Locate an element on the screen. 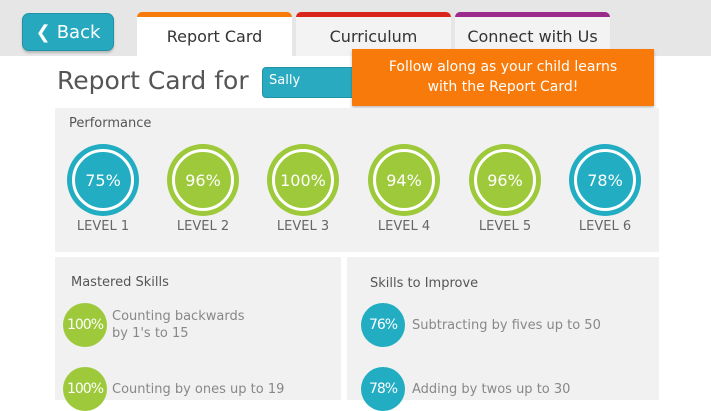 Image resolution: width=711 pixels, height=411 pixels. skill-score: 78% is located at coordinates (383, 389).